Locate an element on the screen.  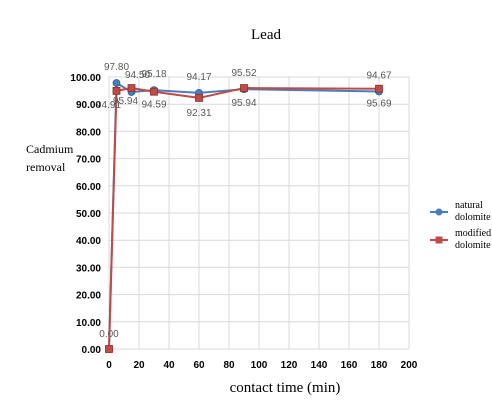
y-tick-label: 80.00 is located at coordinates (88, 132).